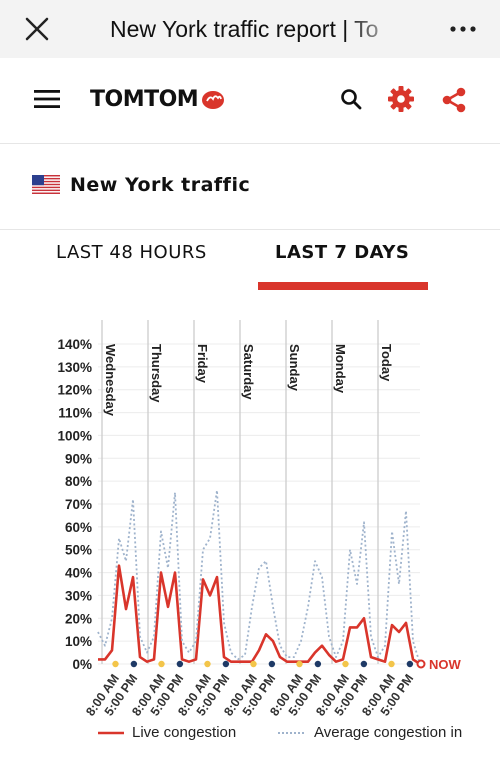 This screenshot has height=761, width=500. Describe the element at coordinates (375, 29) in the screenshot. I see `title-fade` at that location.